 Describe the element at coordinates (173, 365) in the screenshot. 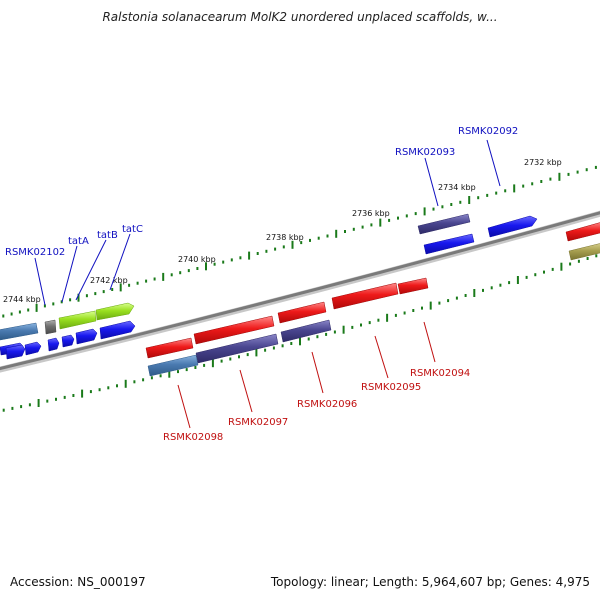

I see `gene-RSMK02098` at that location.